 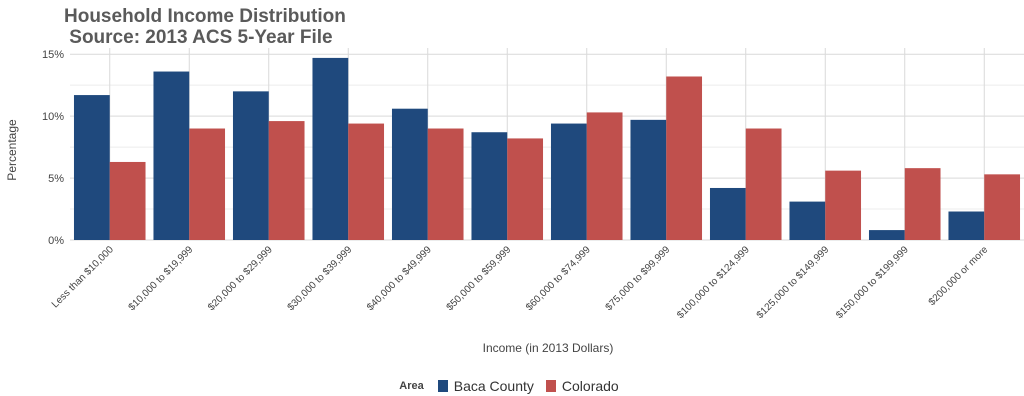 I want to click on y-tick-label: 15%, so click(x=53, y=55).